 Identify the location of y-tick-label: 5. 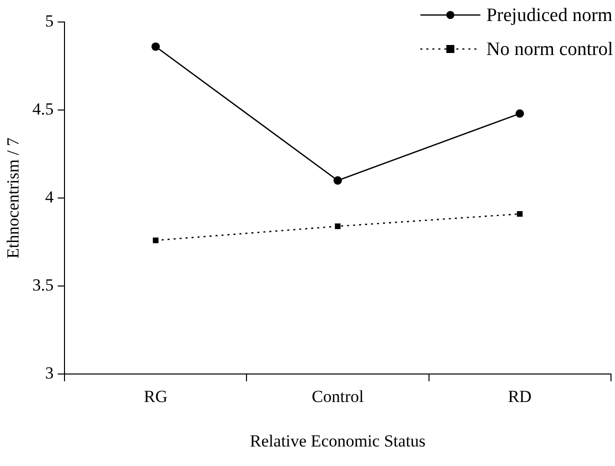
(49, 20).